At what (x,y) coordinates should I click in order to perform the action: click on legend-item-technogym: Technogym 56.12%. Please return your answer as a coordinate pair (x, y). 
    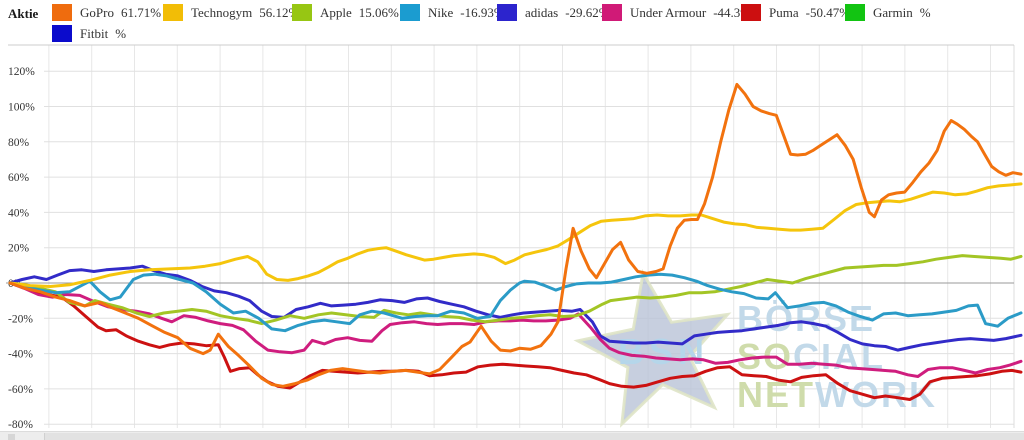
    Looking at the image, I should click on (231, 13).